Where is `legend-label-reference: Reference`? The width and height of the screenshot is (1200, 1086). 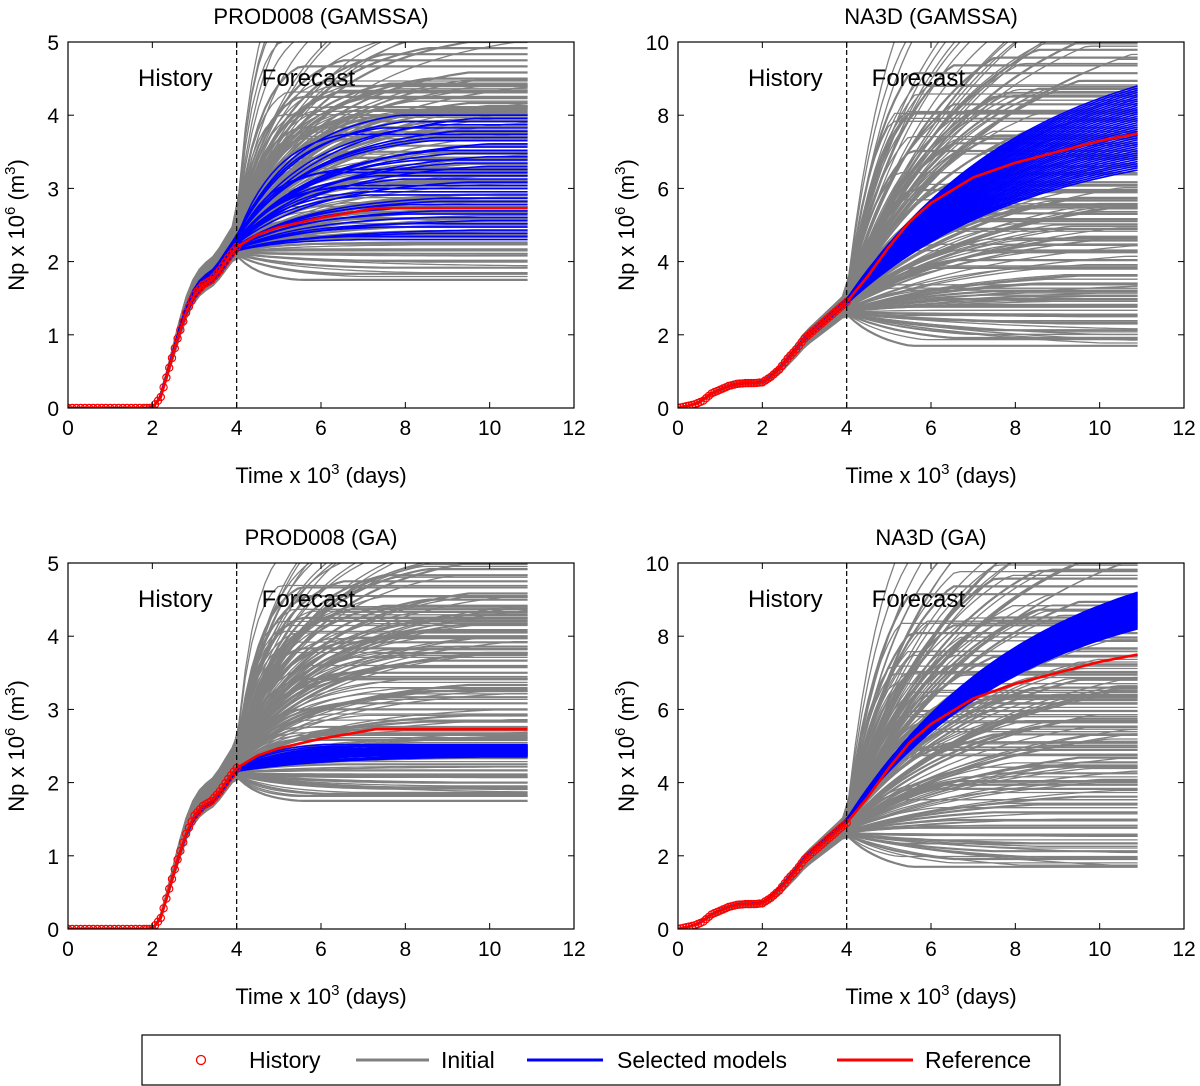
legend-label-reference: Reference is located at coordinates (978, 1060).